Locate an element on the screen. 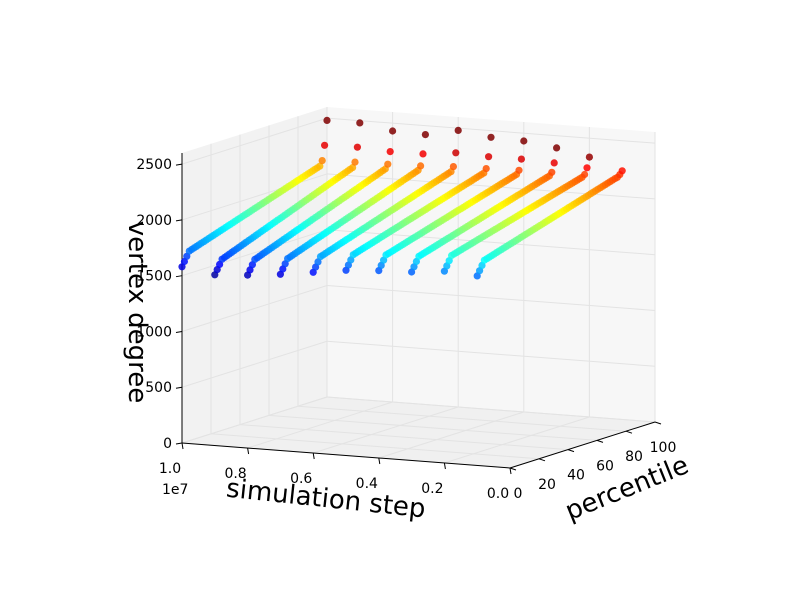  x-tick-label: 0.8 is located at coordinates (235, 474).